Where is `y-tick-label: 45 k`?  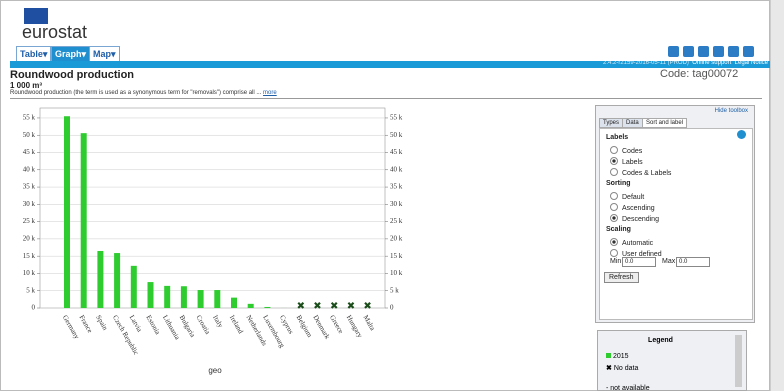 y-tick-label: 45 k is located at coordinates (29, 152).